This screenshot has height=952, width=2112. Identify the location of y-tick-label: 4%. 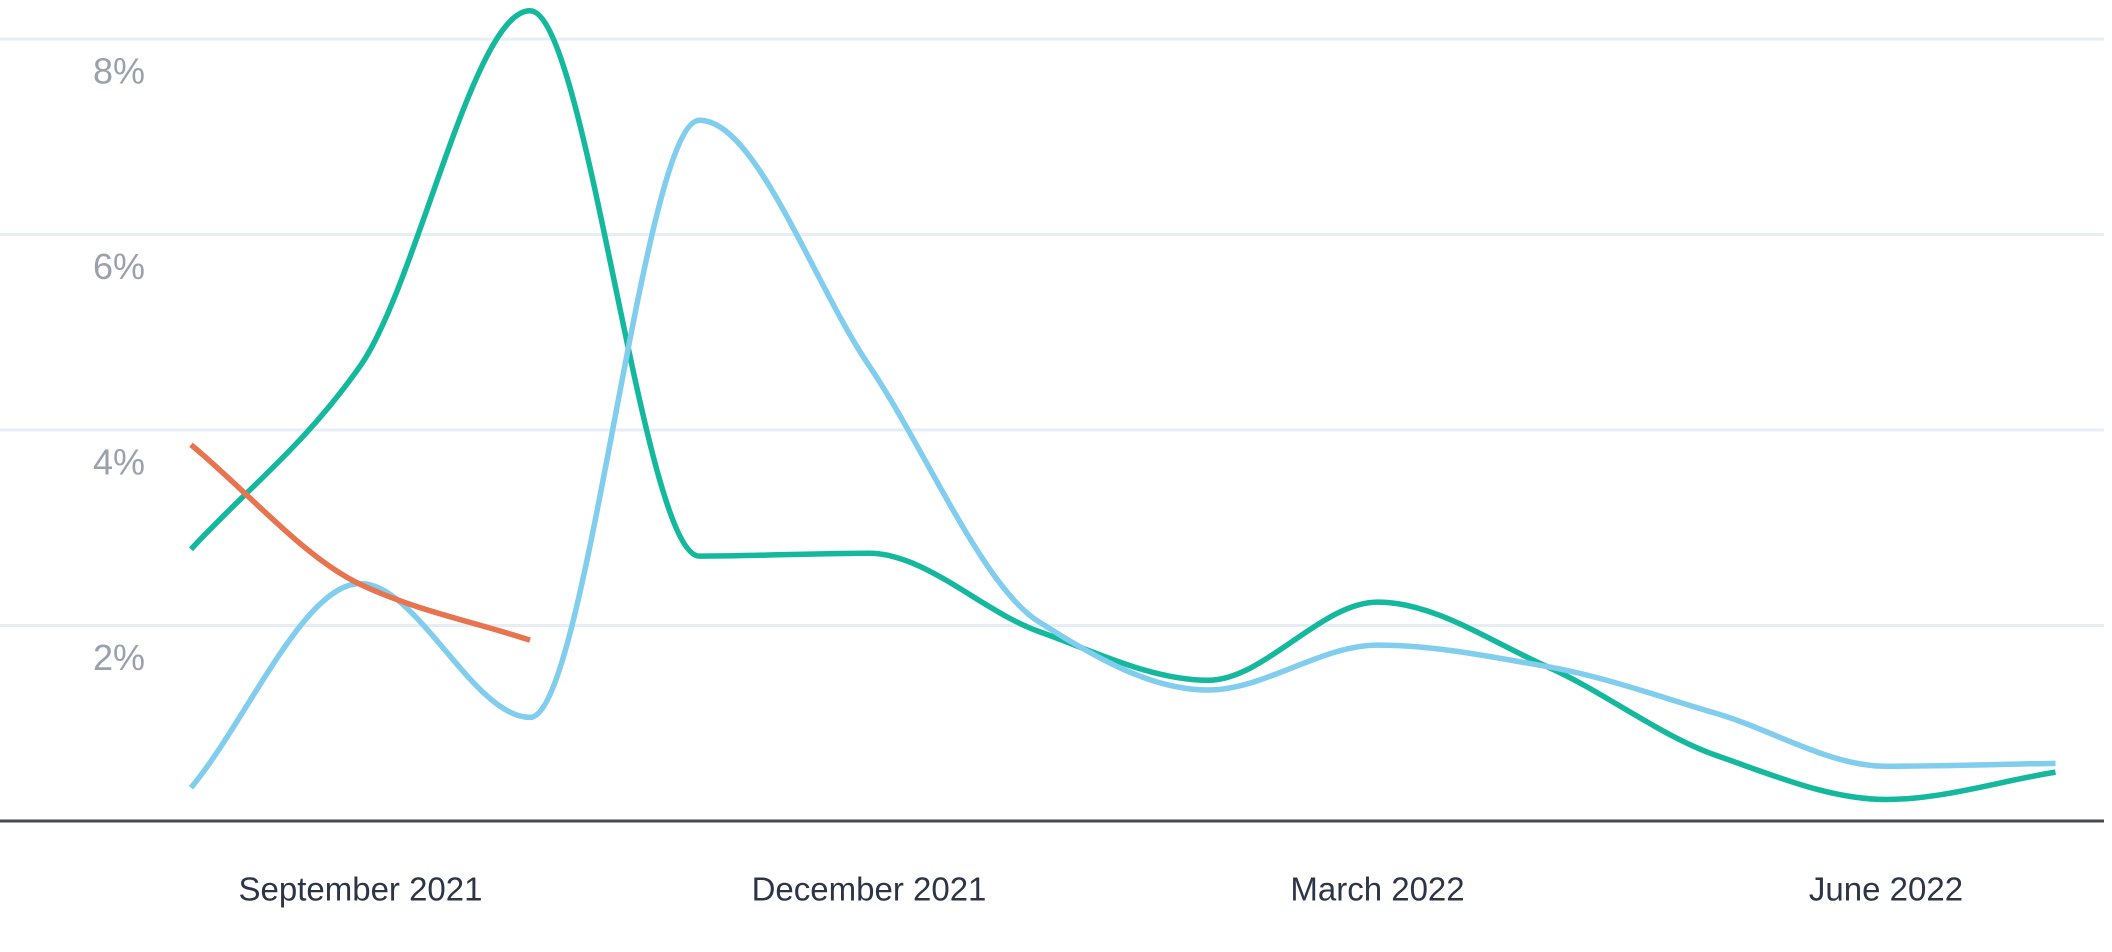
(119, 462).